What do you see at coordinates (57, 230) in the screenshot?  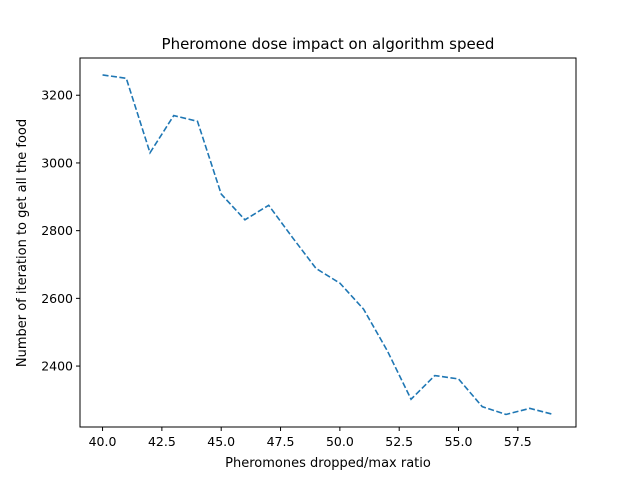 I see `y-tick-label: 2800` at bounding box center [57, 230].